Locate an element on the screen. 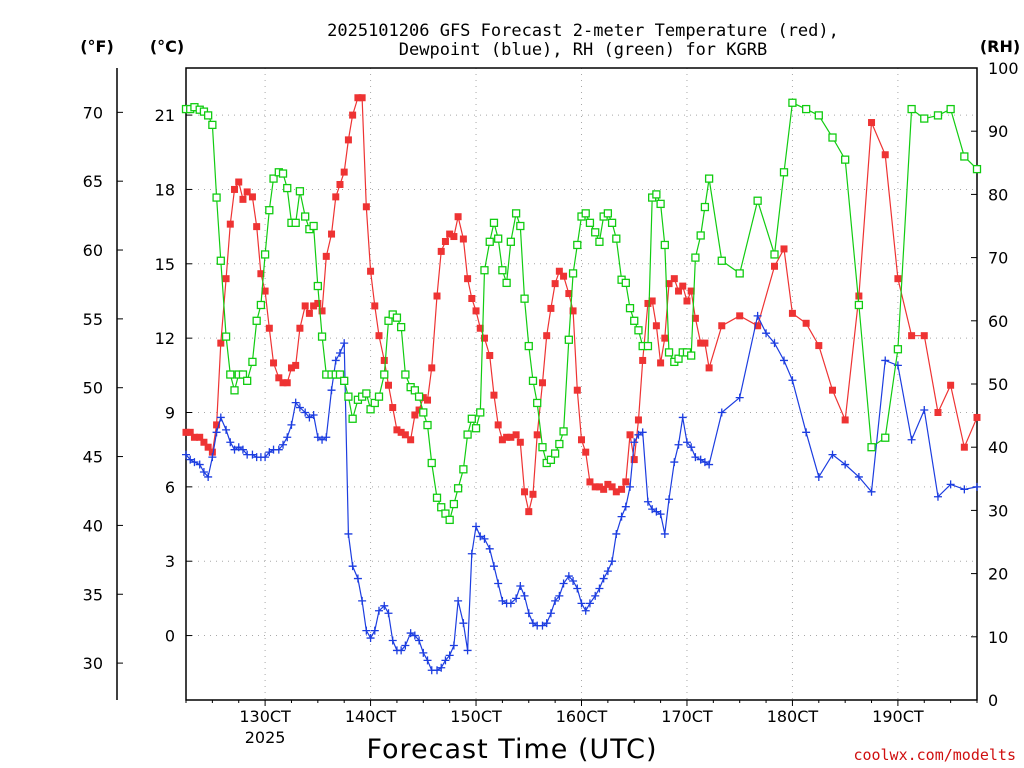 This screenshot has height=768, width=1024. fahrenheit-tick-label: 65 is located at coordinates (93, 181).